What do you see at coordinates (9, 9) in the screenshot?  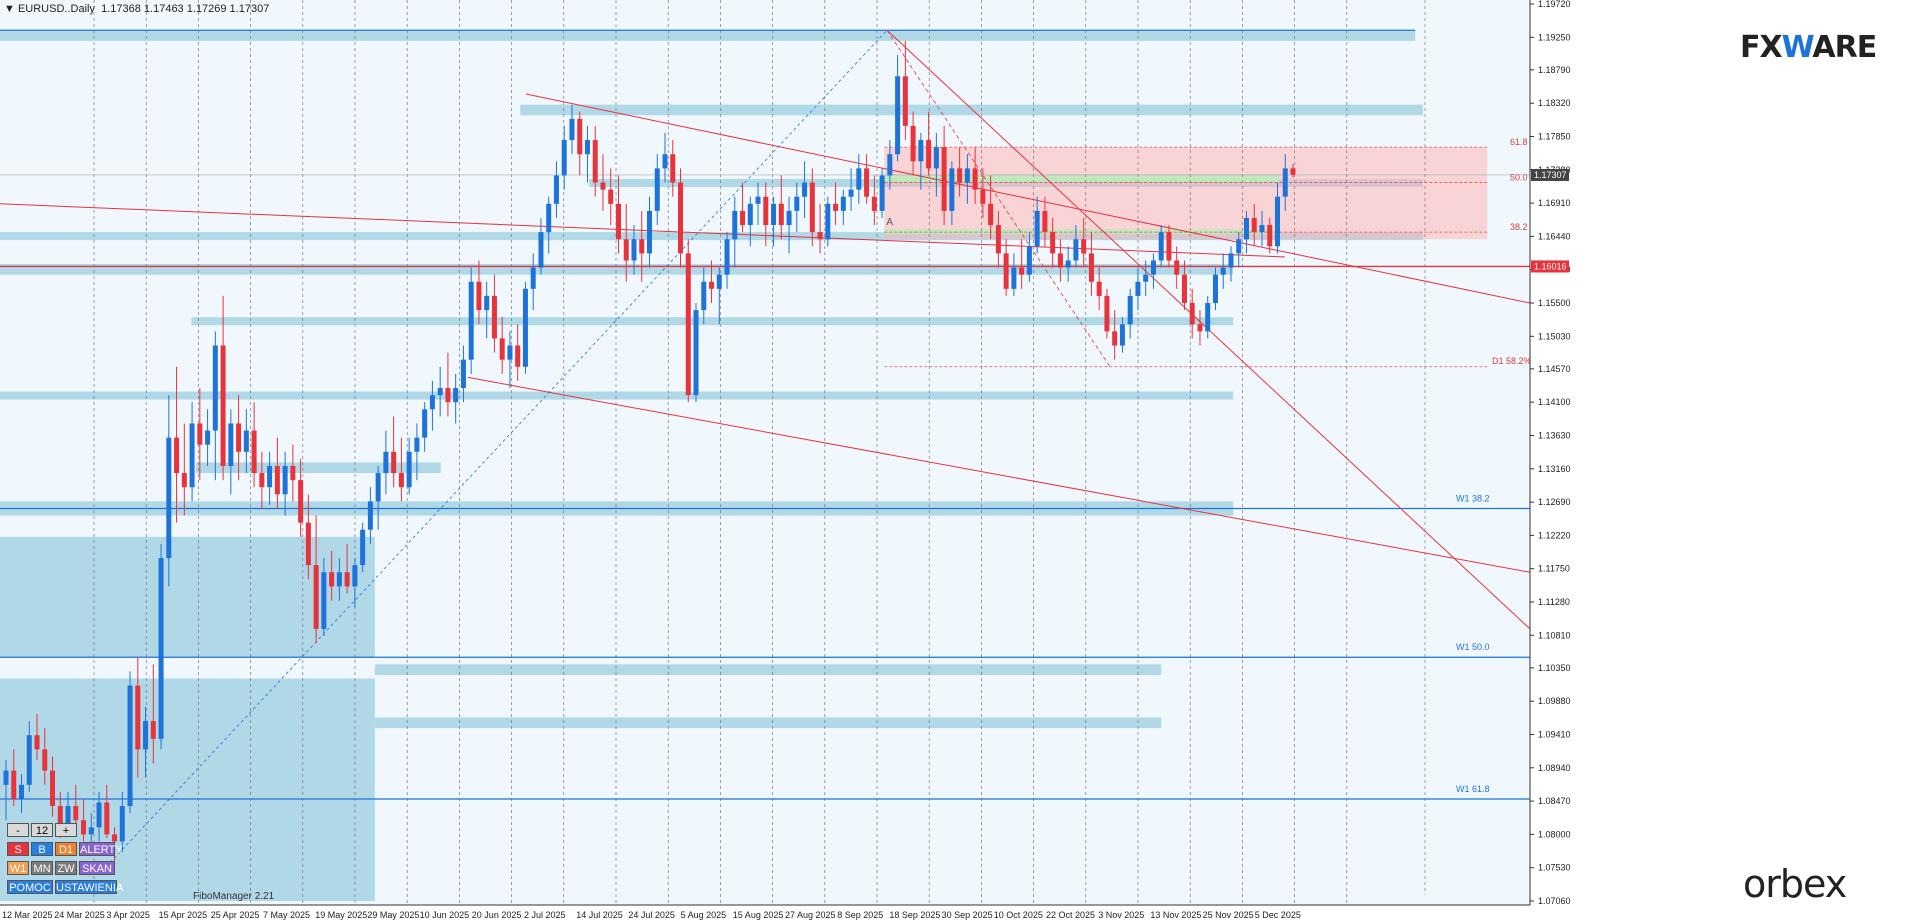 I see `header-arrow-icon: ▼` at bounding box center [9, 9].